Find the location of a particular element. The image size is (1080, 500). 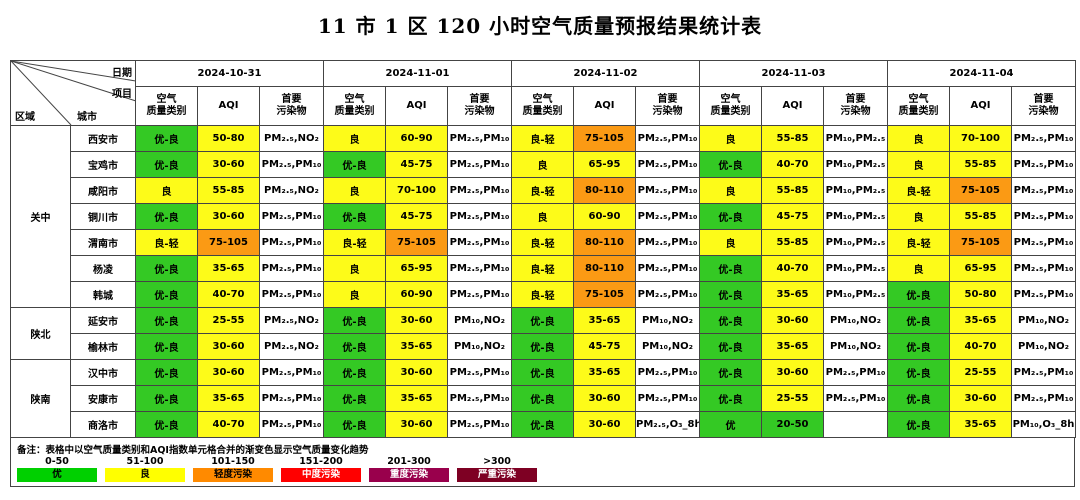

legend-item: 151-200 中度污染 is located at coordinates (321, 469).